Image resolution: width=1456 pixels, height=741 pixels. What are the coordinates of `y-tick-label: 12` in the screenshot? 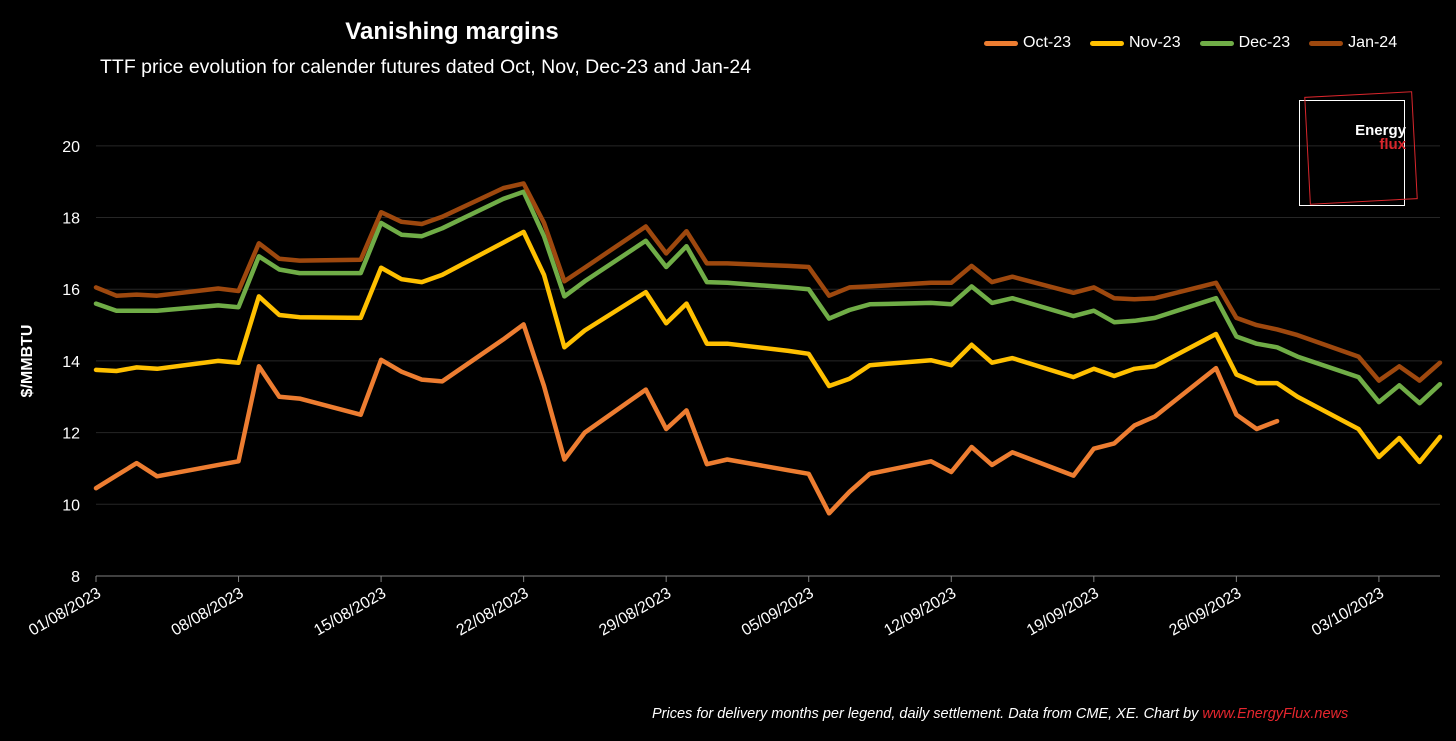 It's located at (71, 434).